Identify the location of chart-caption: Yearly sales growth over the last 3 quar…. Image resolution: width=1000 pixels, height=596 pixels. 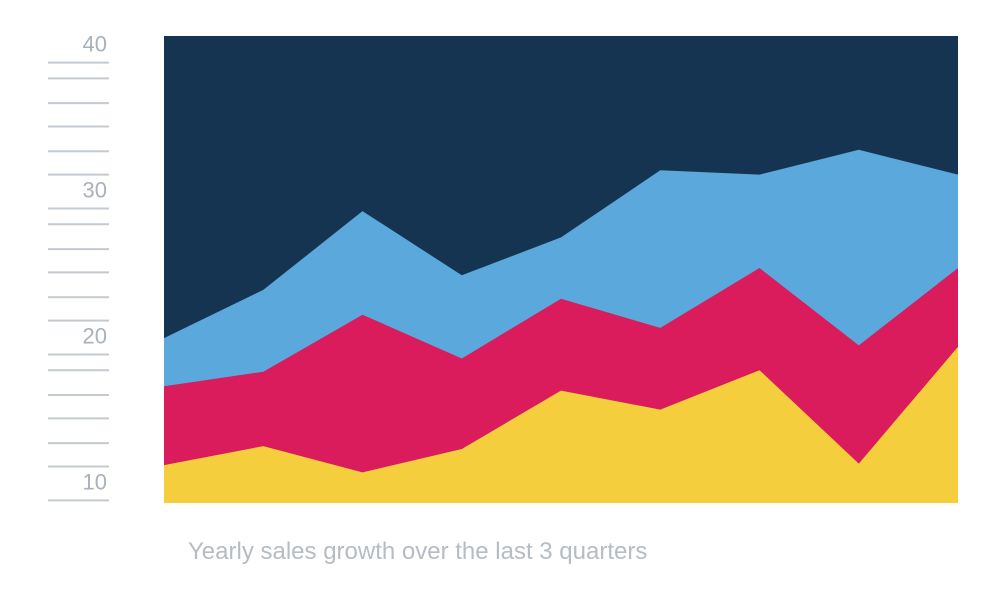
(418, 551).